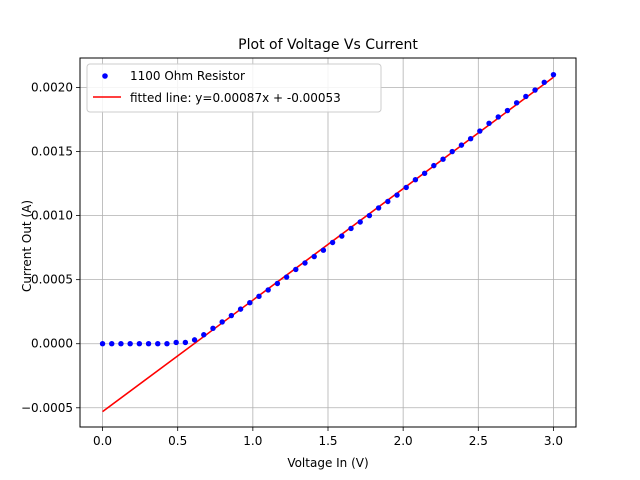 This screenshot has width=640, height=480. Describe the element at coordinates (553, 441) in the screenshot. I see `x-tick-label: 3.0` at that location.